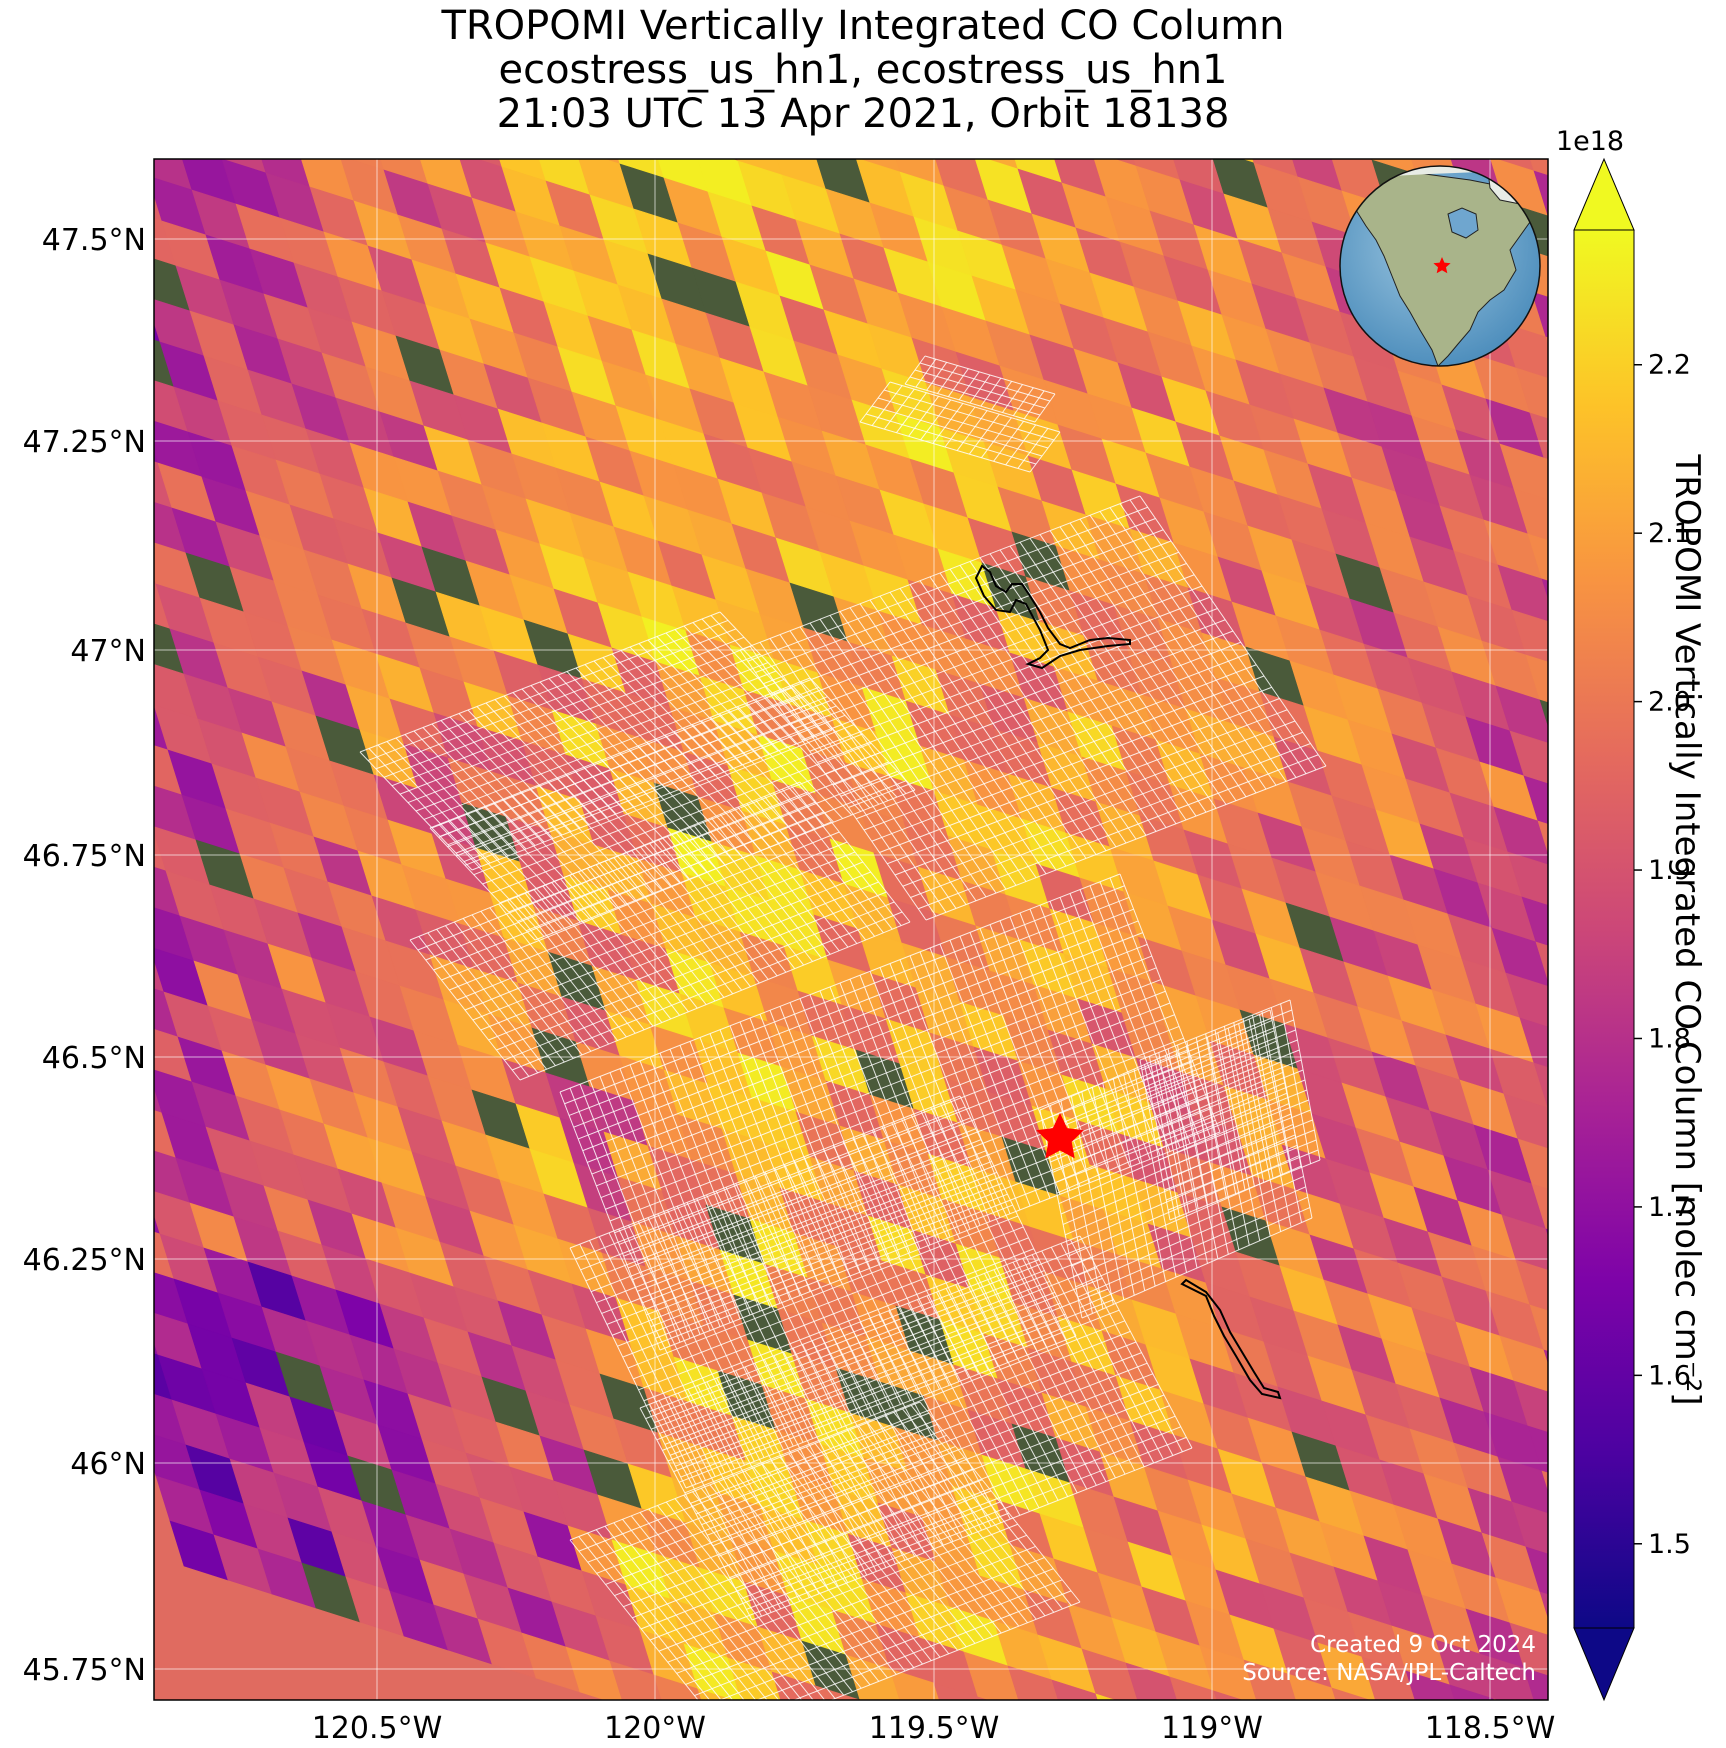  What do you see at coordinates (108, 1464) in the screenshot?
I see `lat-tick-label: 46°N` at bounding box center [108, 1464].